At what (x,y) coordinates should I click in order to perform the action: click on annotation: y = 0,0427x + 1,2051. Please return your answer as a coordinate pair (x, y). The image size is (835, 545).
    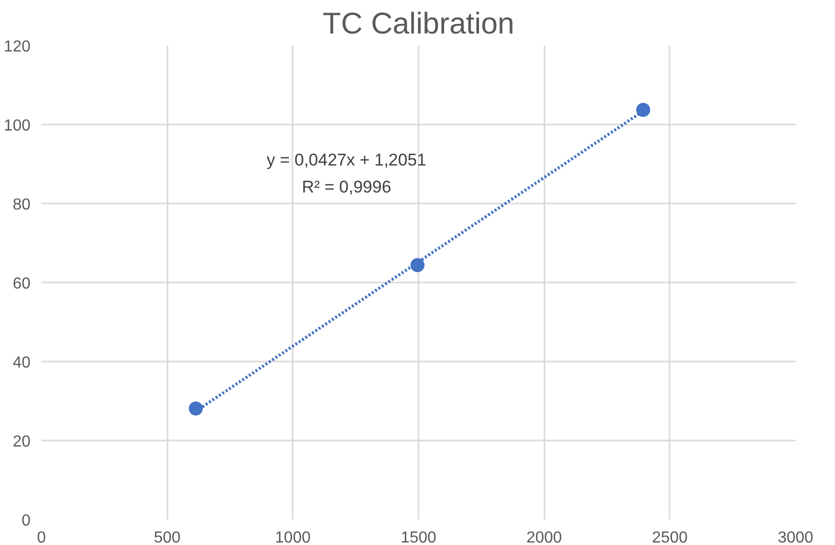
    Looking at the image, I should click on (346, 160).